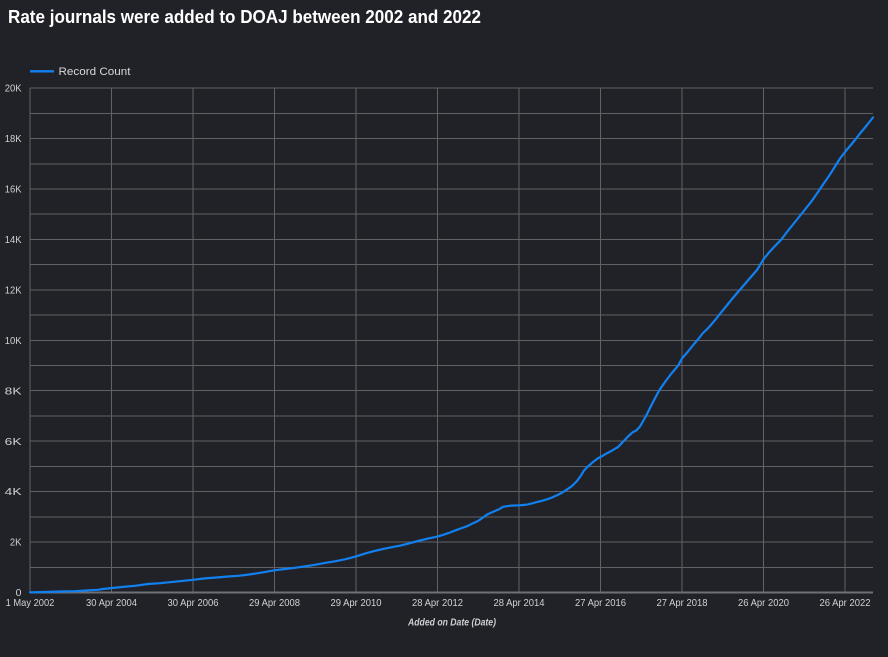 Image resolution: width=888 pixels, height=657 pixels. Describe the element at coordinates (13, 492) in the screenshot. I see `svg-text: 4K` at that location.